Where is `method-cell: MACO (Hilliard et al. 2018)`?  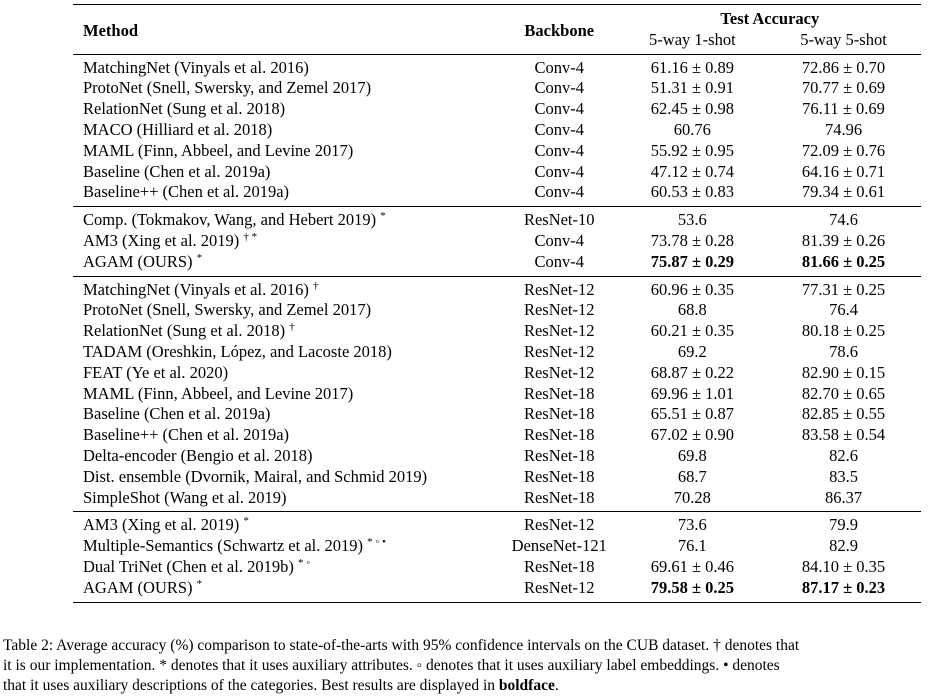
method-cell: MACO (Hilliard et al. 2018) is located at coordinates (286, 130).